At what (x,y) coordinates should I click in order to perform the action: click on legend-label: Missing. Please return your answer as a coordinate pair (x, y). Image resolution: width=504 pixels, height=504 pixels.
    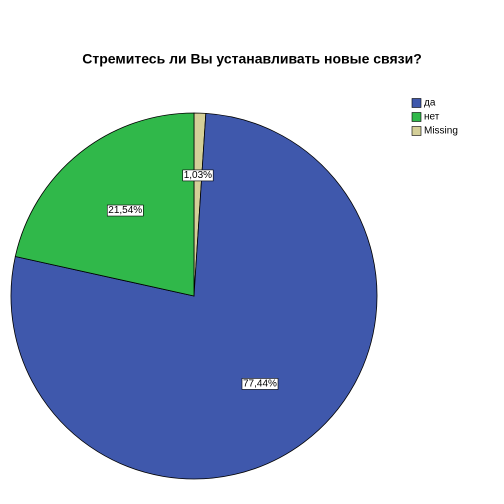
    Looking at the image, I should click on (441, 131).